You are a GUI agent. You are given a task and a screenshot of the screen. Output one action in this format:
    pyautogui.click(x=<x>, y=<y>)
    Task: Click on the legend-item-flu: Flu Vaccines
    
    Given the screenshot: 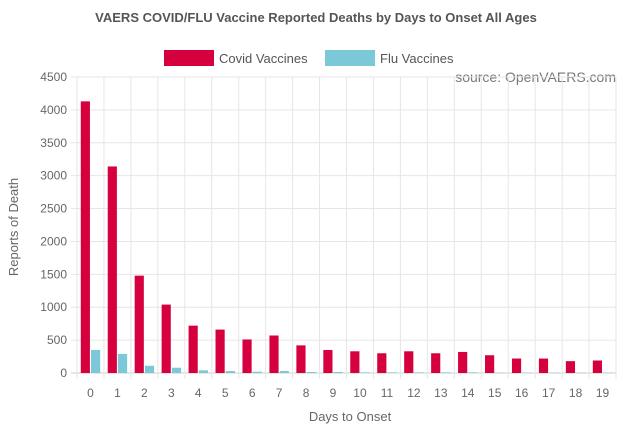 What is the action you would take?
    pyautogui.click(x=389, y=58)
    